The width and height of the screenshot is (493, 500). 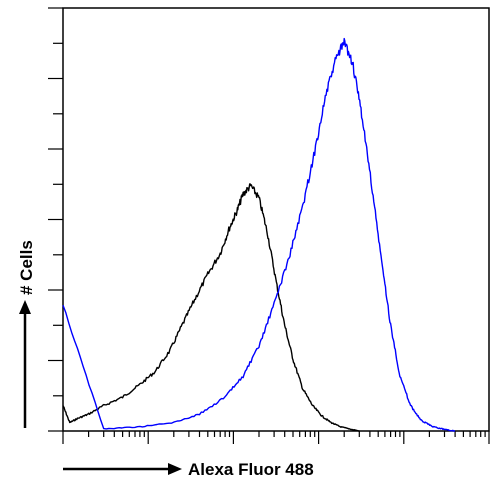 What do you see at coordinates (251, 469) in the screenshot?
I see `x-axis-label: Alexa Fluor 488` at bounding box center [251, 469].